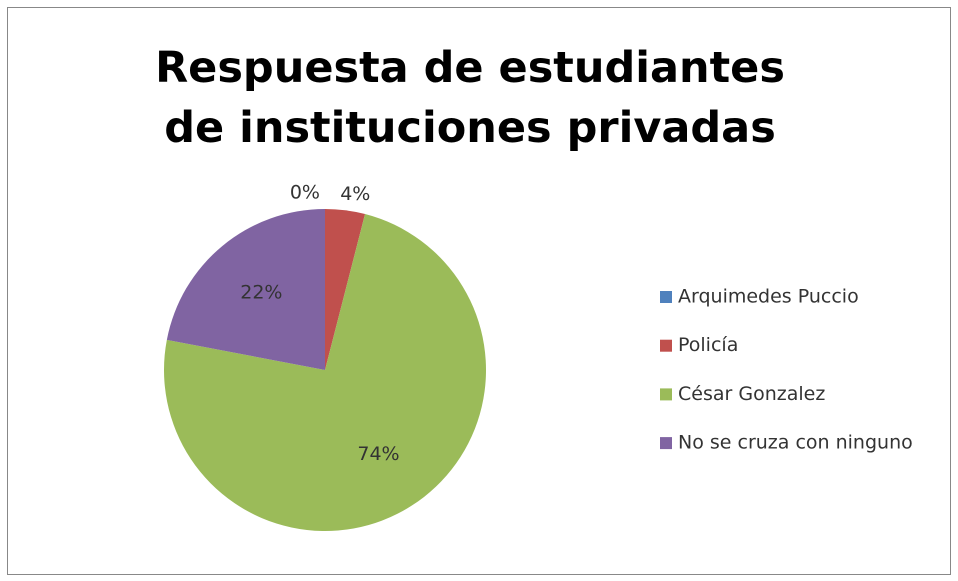 This screenshot has width=958, height=581. Describe the element at coordinates (355, 194) in the screenshot. I see `data-label: 4%` at that location.